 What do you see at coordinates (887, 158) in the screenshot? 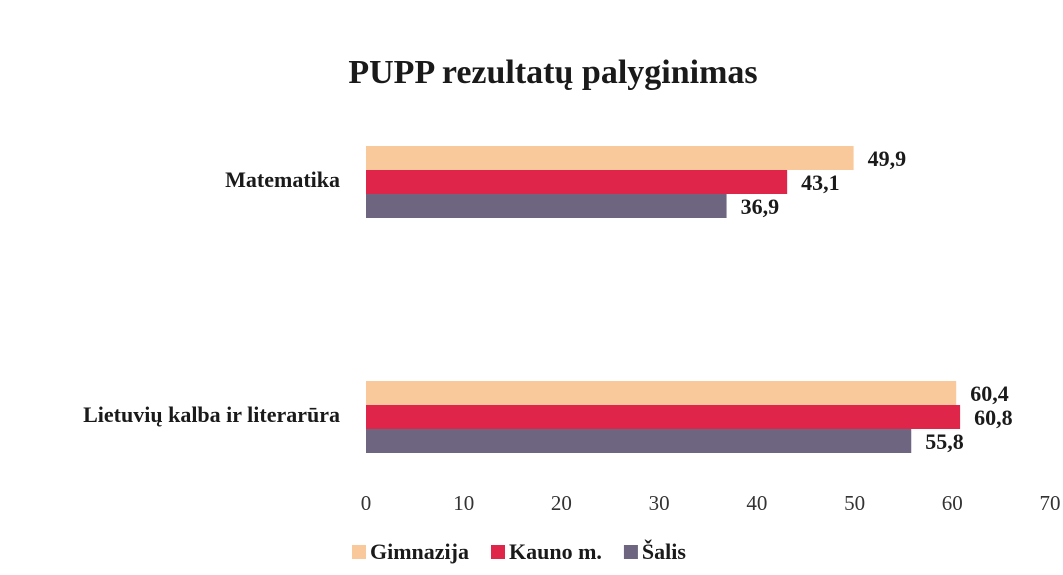
I see `value-label: 49,9` at bounding box center [887, 158].